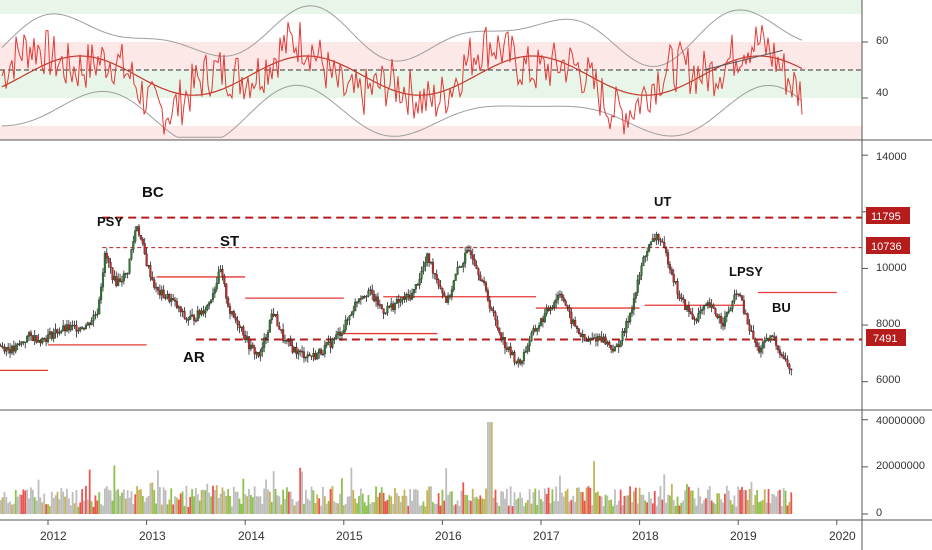 The image size is (932, 550). I want to click on x-tick-2018: 2018, so click(645, 536).